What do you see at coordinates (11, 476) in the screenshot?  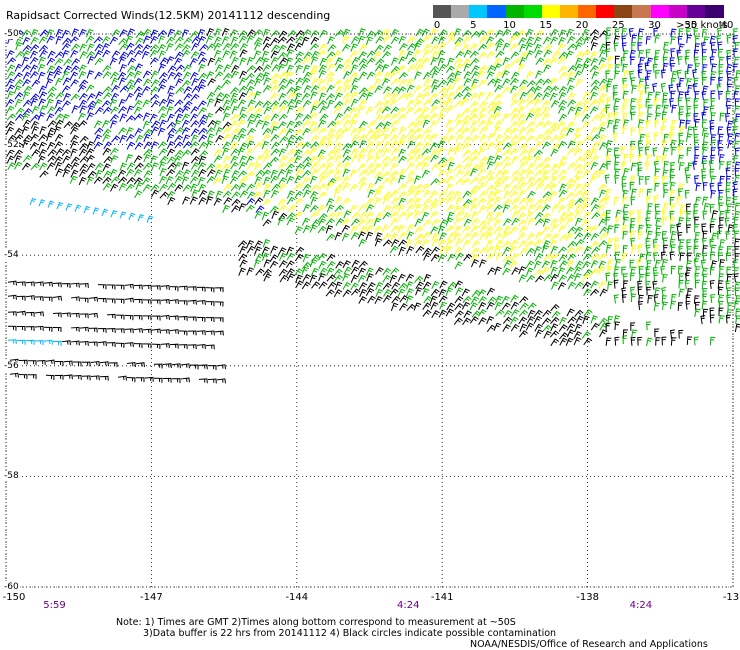 I see `latitude-label: -58` at bounding box center [11, 476].